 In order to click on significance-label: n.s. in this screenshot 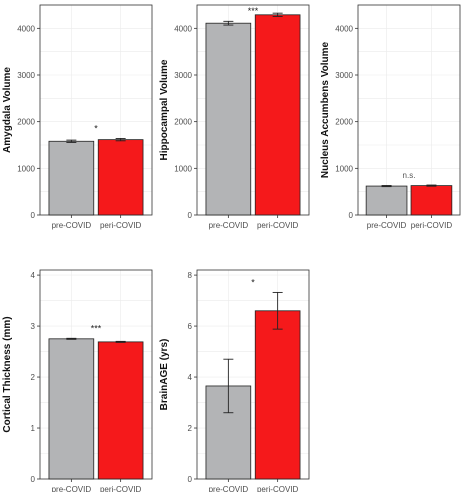, I will do `click(409, 175)`.